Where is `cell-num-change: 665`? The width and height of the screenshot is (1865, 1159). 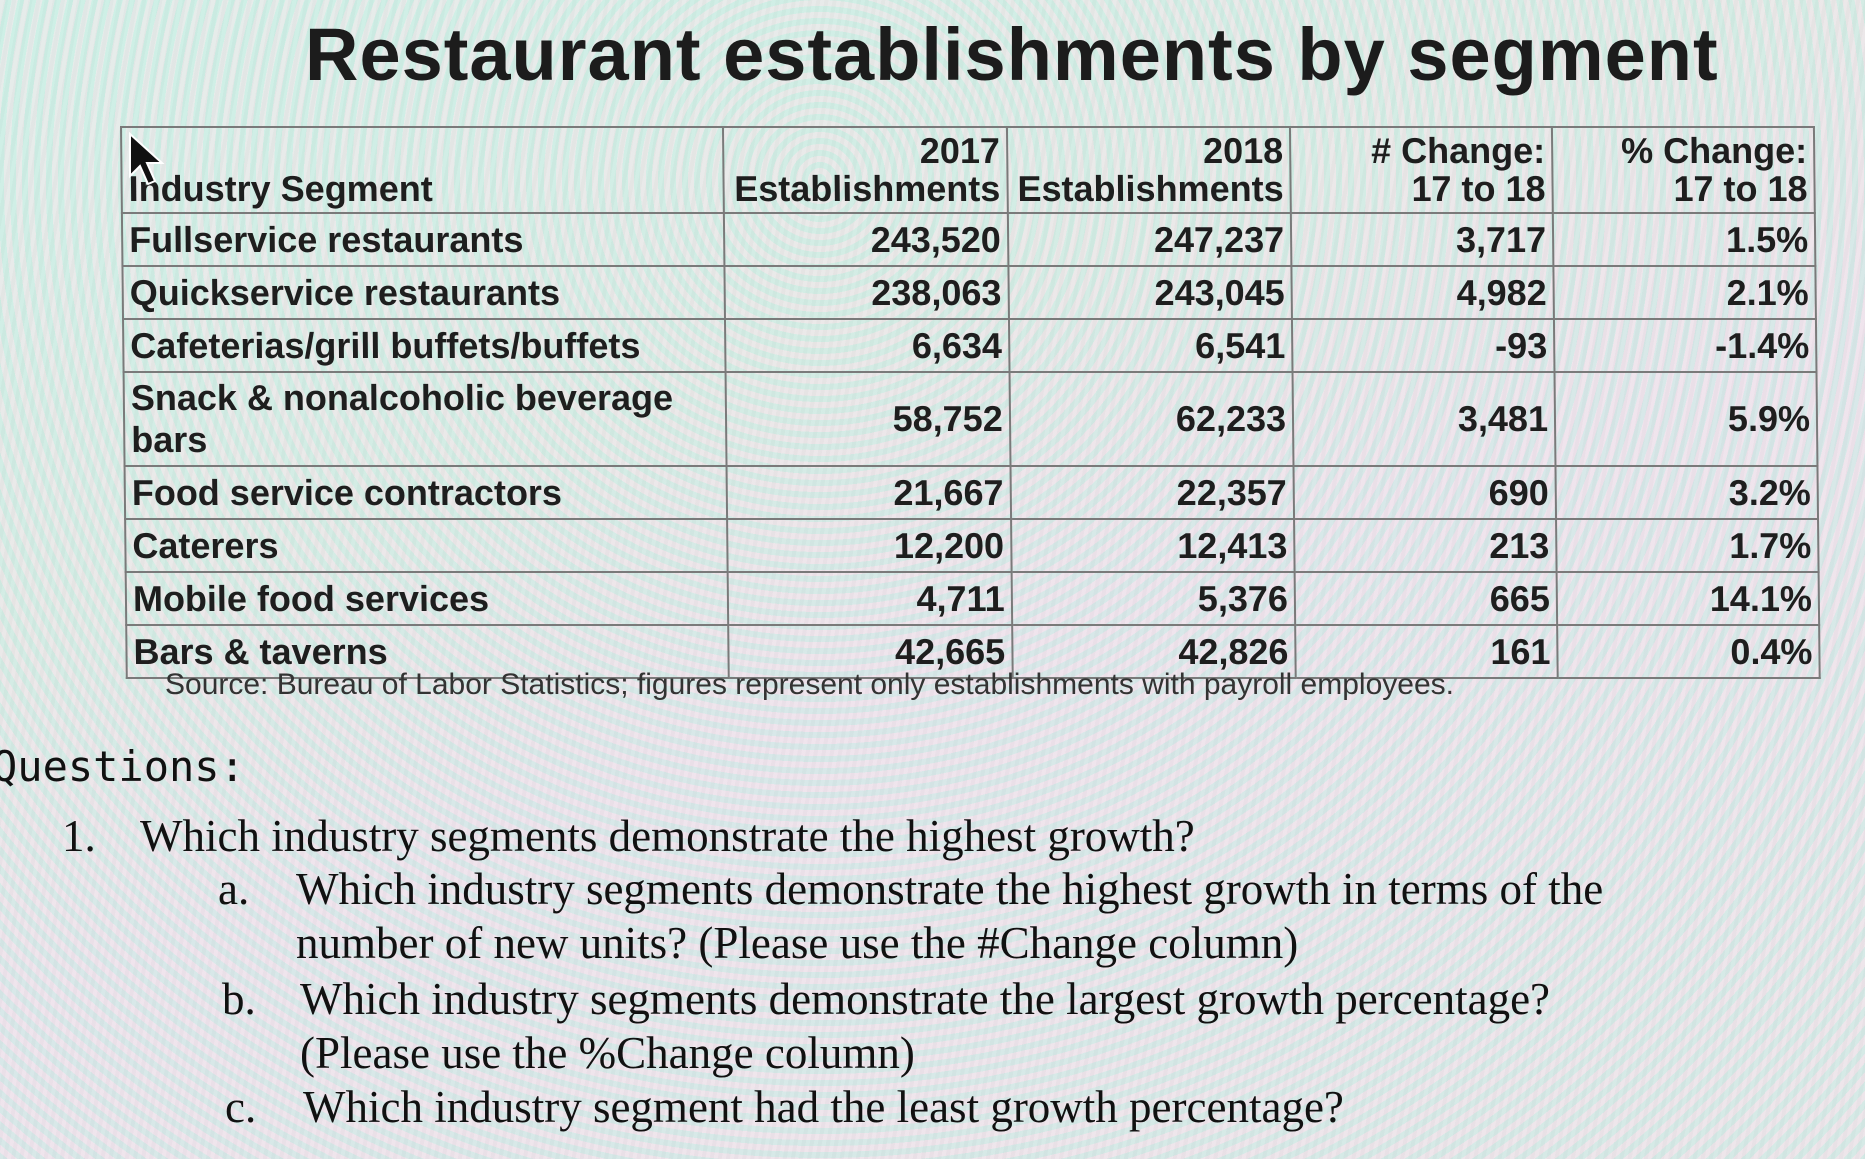 cell-num-change: 665 is located at coordinates (1426, 599).